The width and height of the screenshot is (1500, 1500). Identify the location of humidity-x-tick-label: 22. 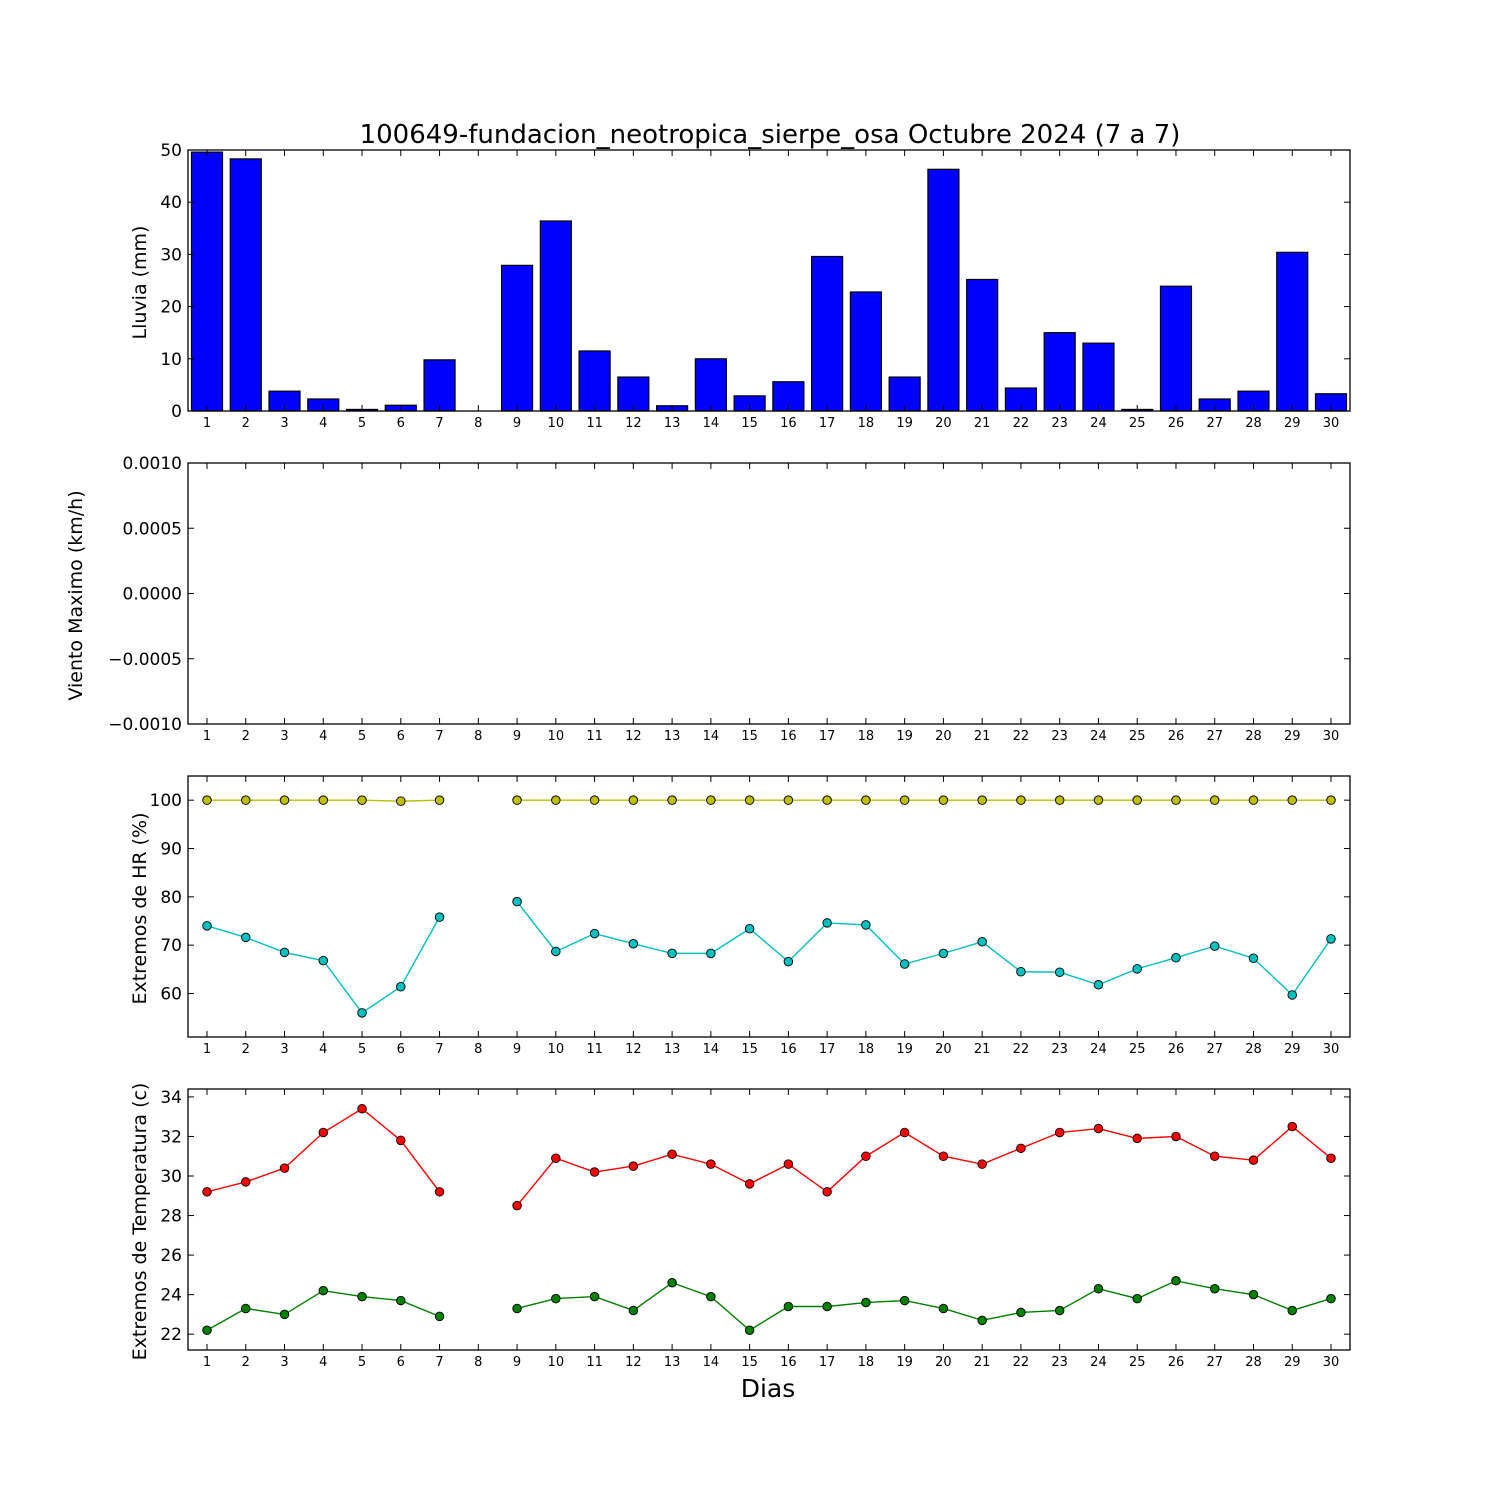
(1021, 1049).